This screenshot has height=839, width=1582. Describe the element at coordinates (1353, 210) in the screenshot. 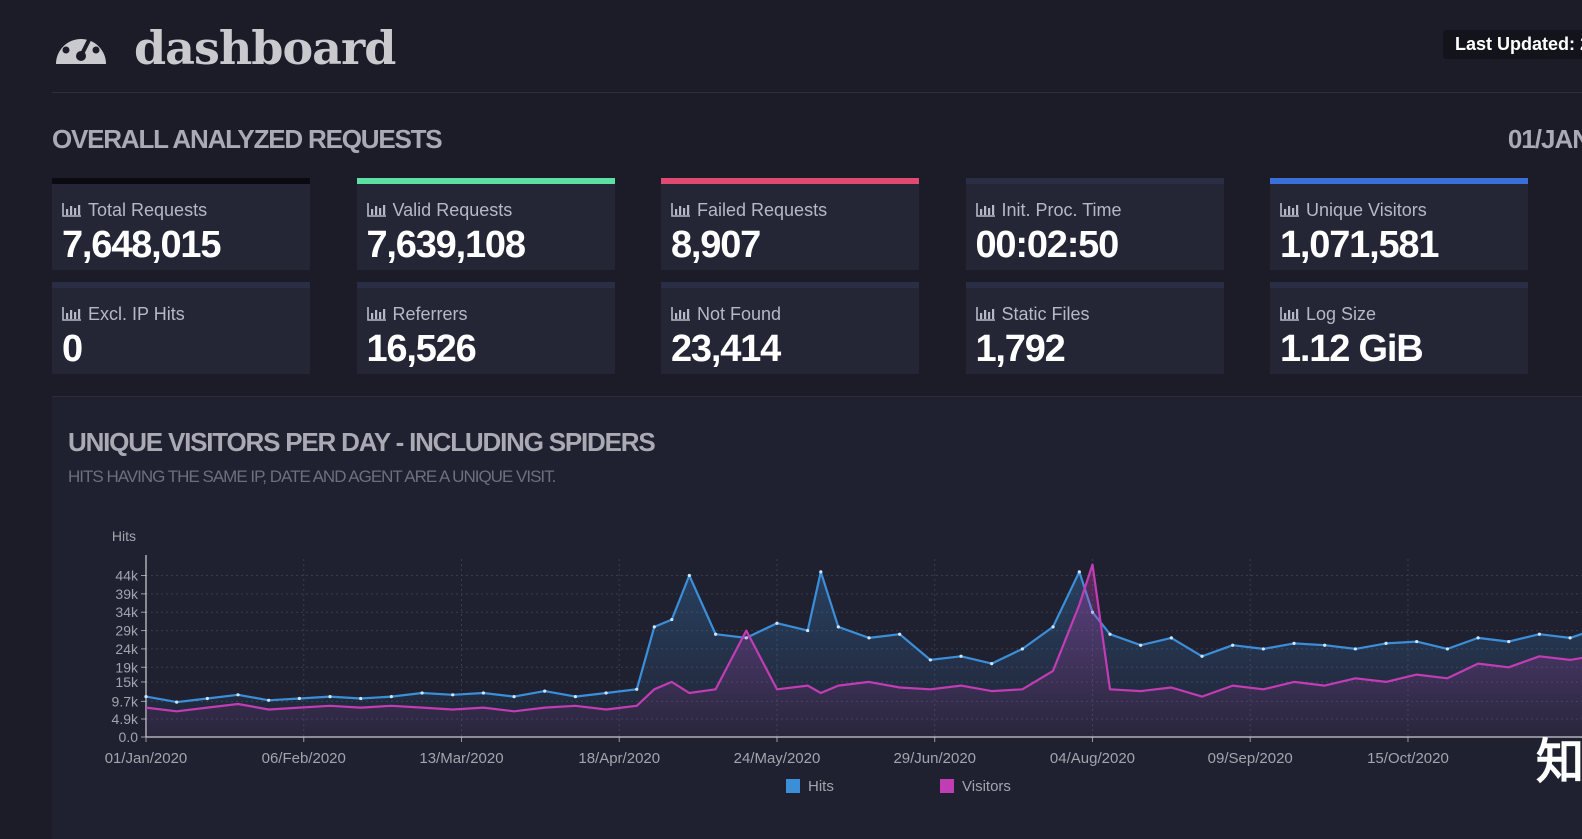

I see `metric-label: Unique Visitors` at that location.